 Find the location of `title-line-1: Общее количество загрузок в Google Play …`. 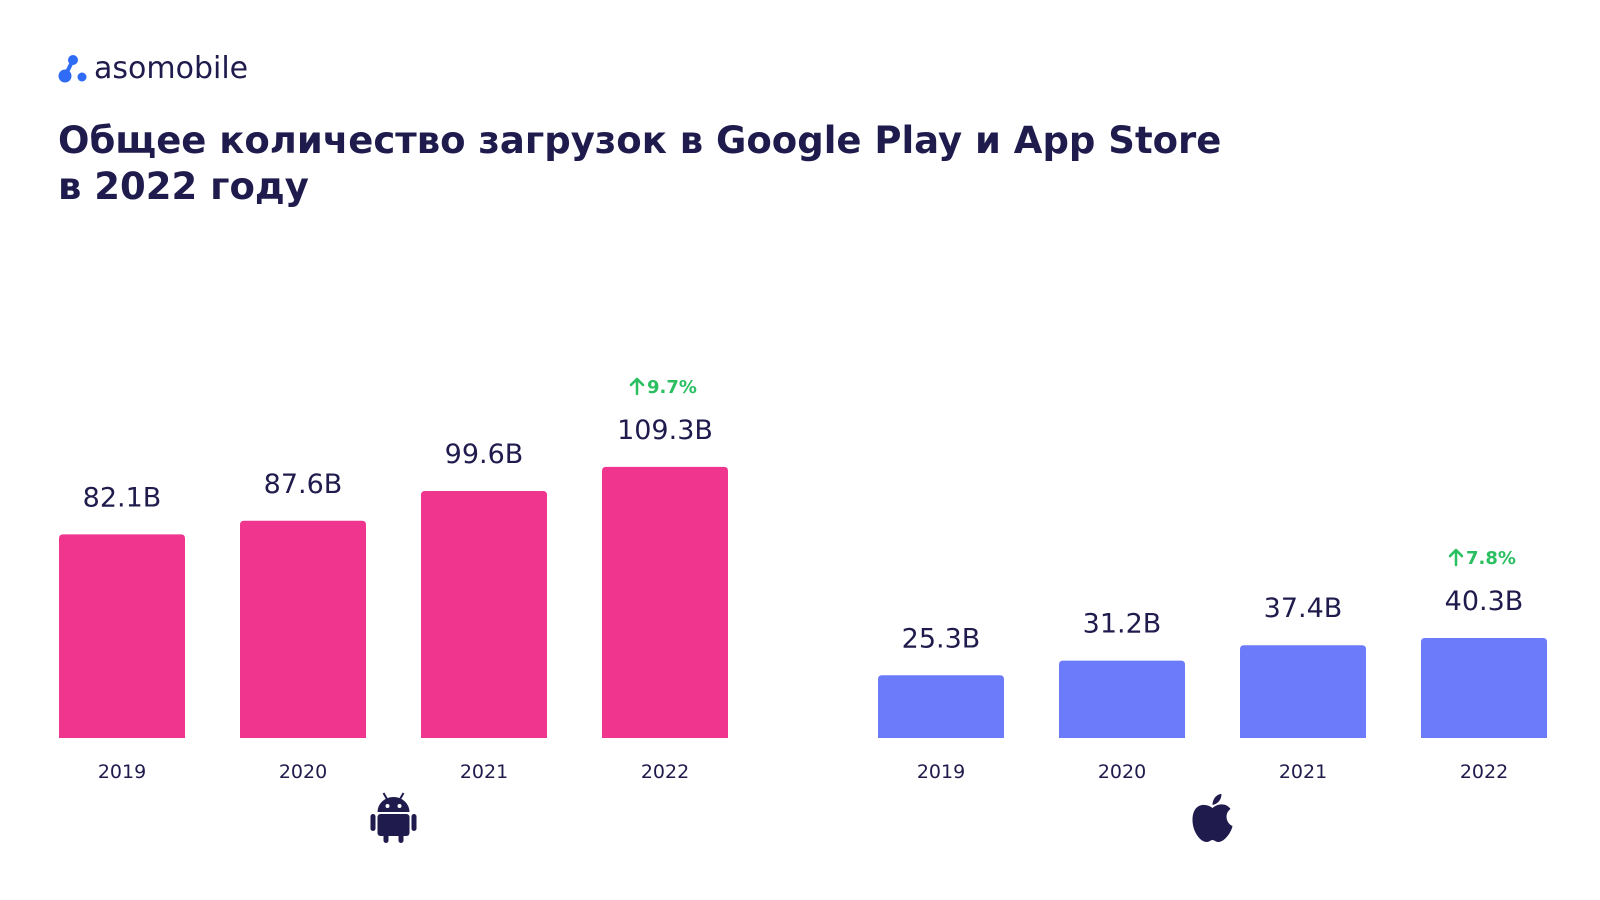

title-line-1: Общее количество загрузок в Google Play … is located at coordinates (640, 140).